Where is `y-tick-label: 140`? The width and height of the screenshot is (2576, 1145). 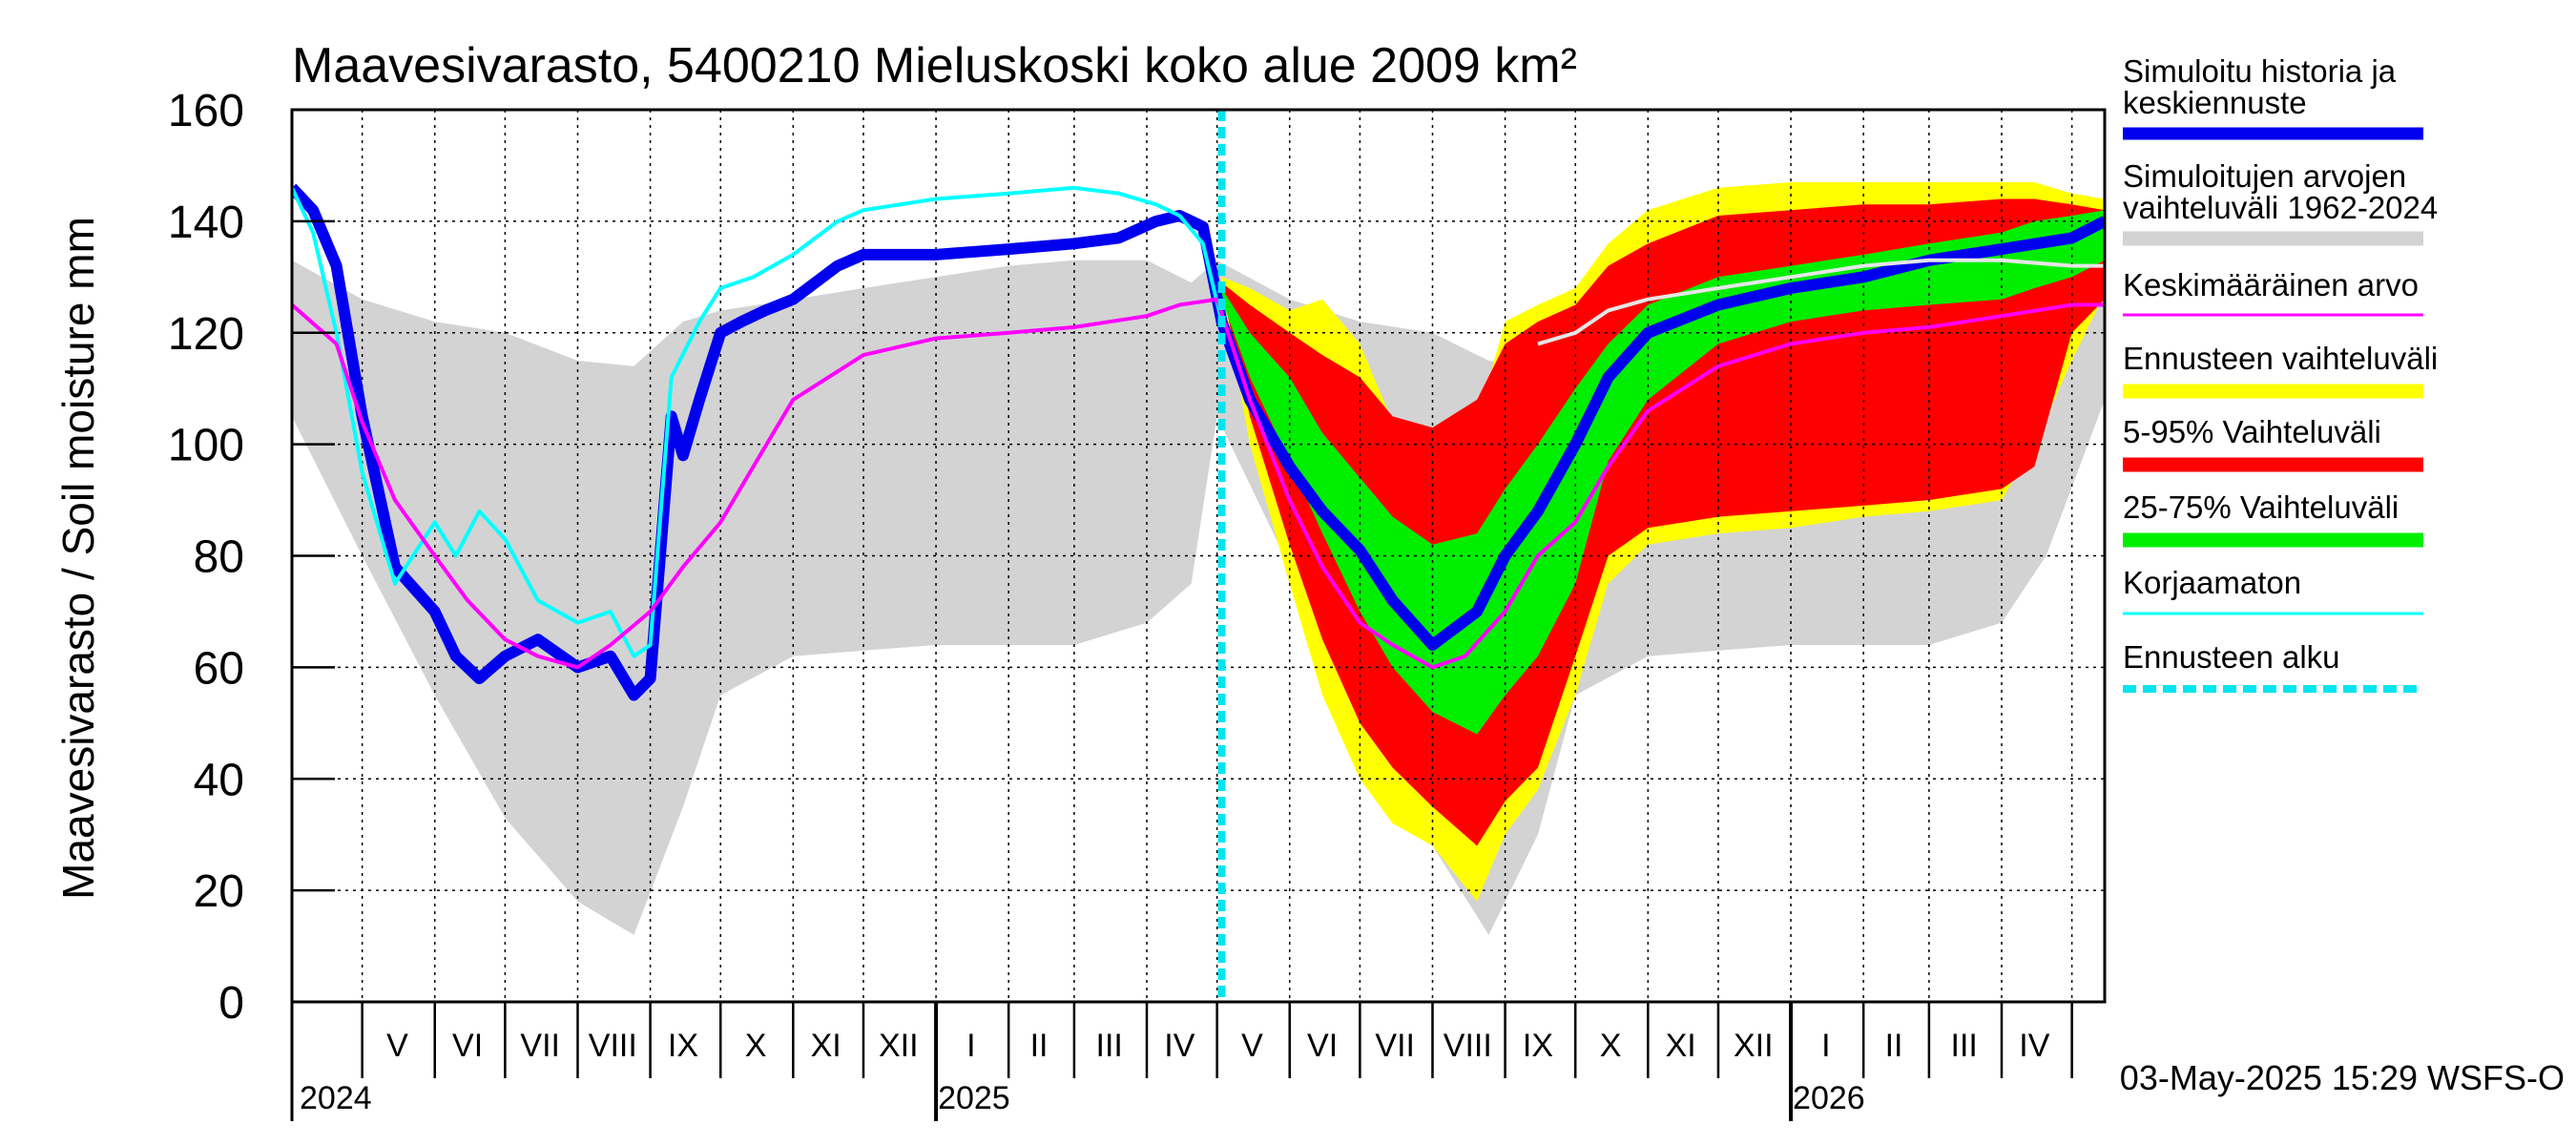
y-tick-label: 140 is located at coordinates (206, 223).